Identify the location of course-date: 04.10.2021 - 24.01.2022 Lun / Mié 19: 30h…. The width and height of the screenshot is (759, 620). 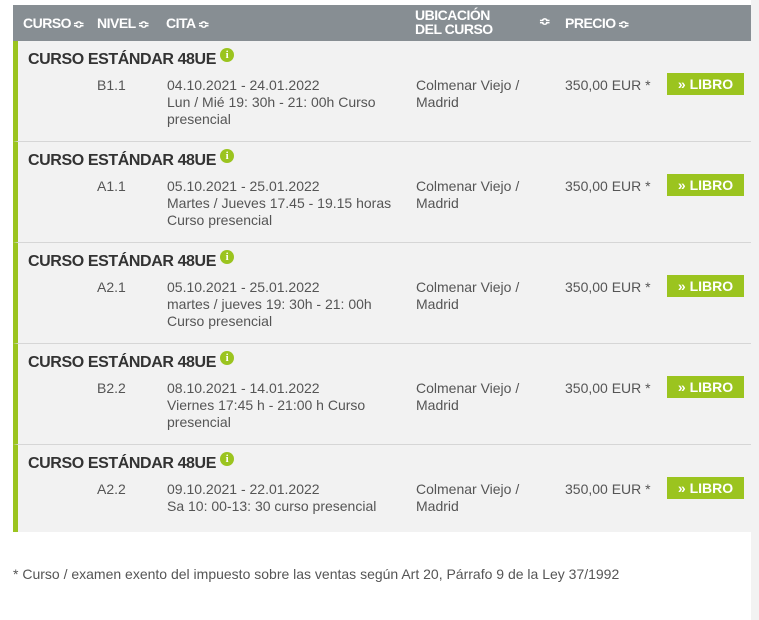
(283, 102).